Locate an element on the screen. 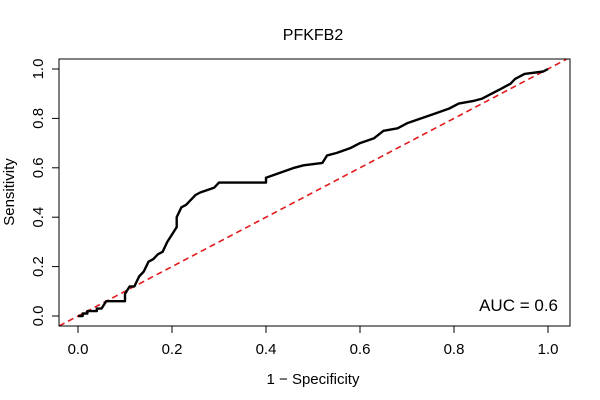 The height and width of the screenshot is (400, 600). y-tick-label: 0.2 is located at coordinates (38, 266).